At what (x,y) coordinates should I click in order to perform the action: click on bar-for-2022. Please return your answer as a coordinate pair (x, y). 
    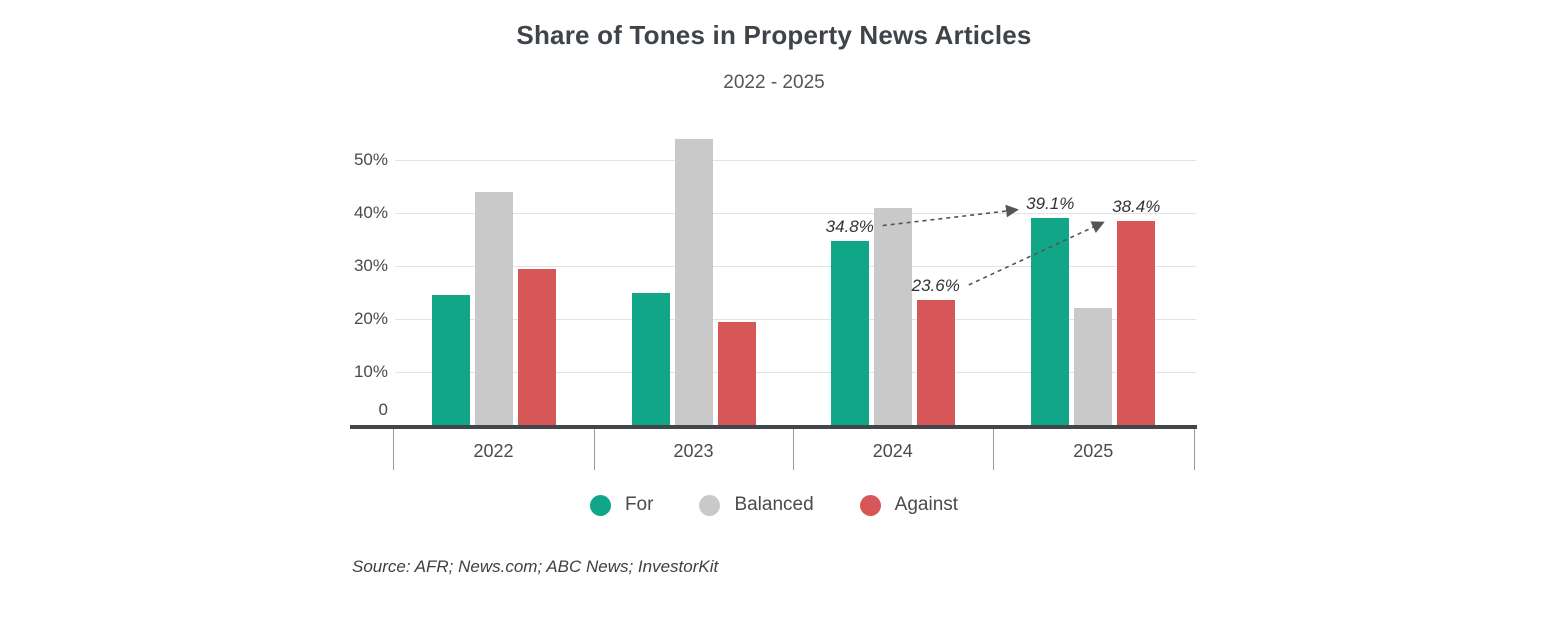
    Looking at the image, I should click on (450, 360).